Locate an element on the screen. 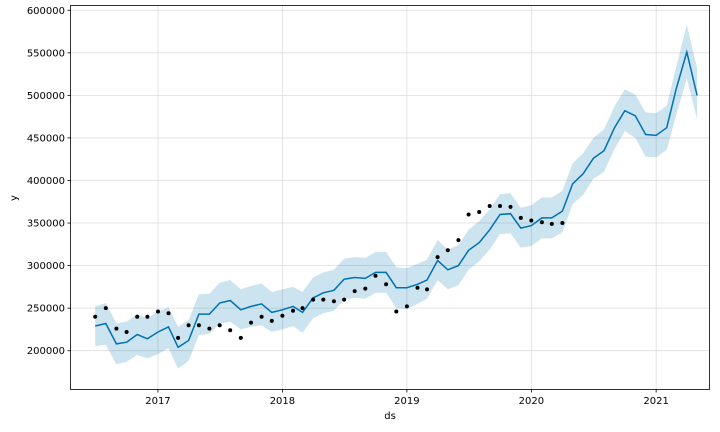 Image resolution: width=720 pixels, height=432 pixels. y-tick-label: 300000 is located at coordinates (46, 266).